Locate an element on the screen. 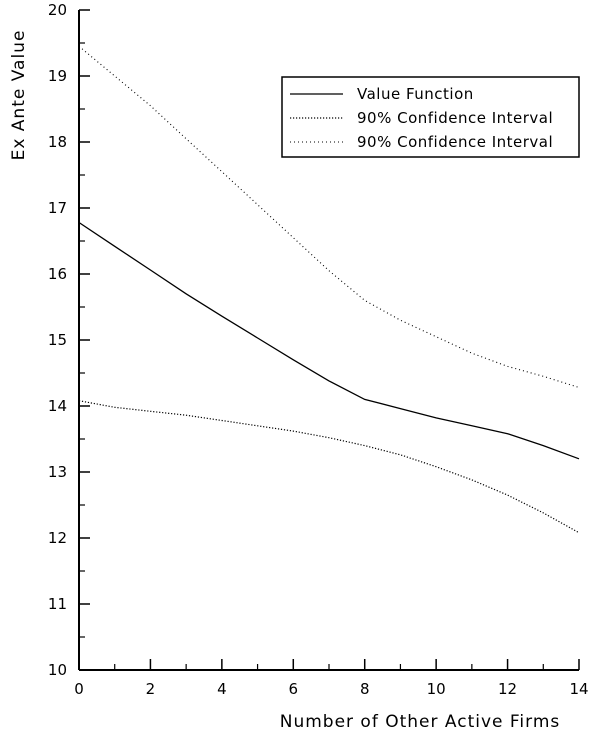  y-tick-label: 19 is located at coordinates (57, 76).